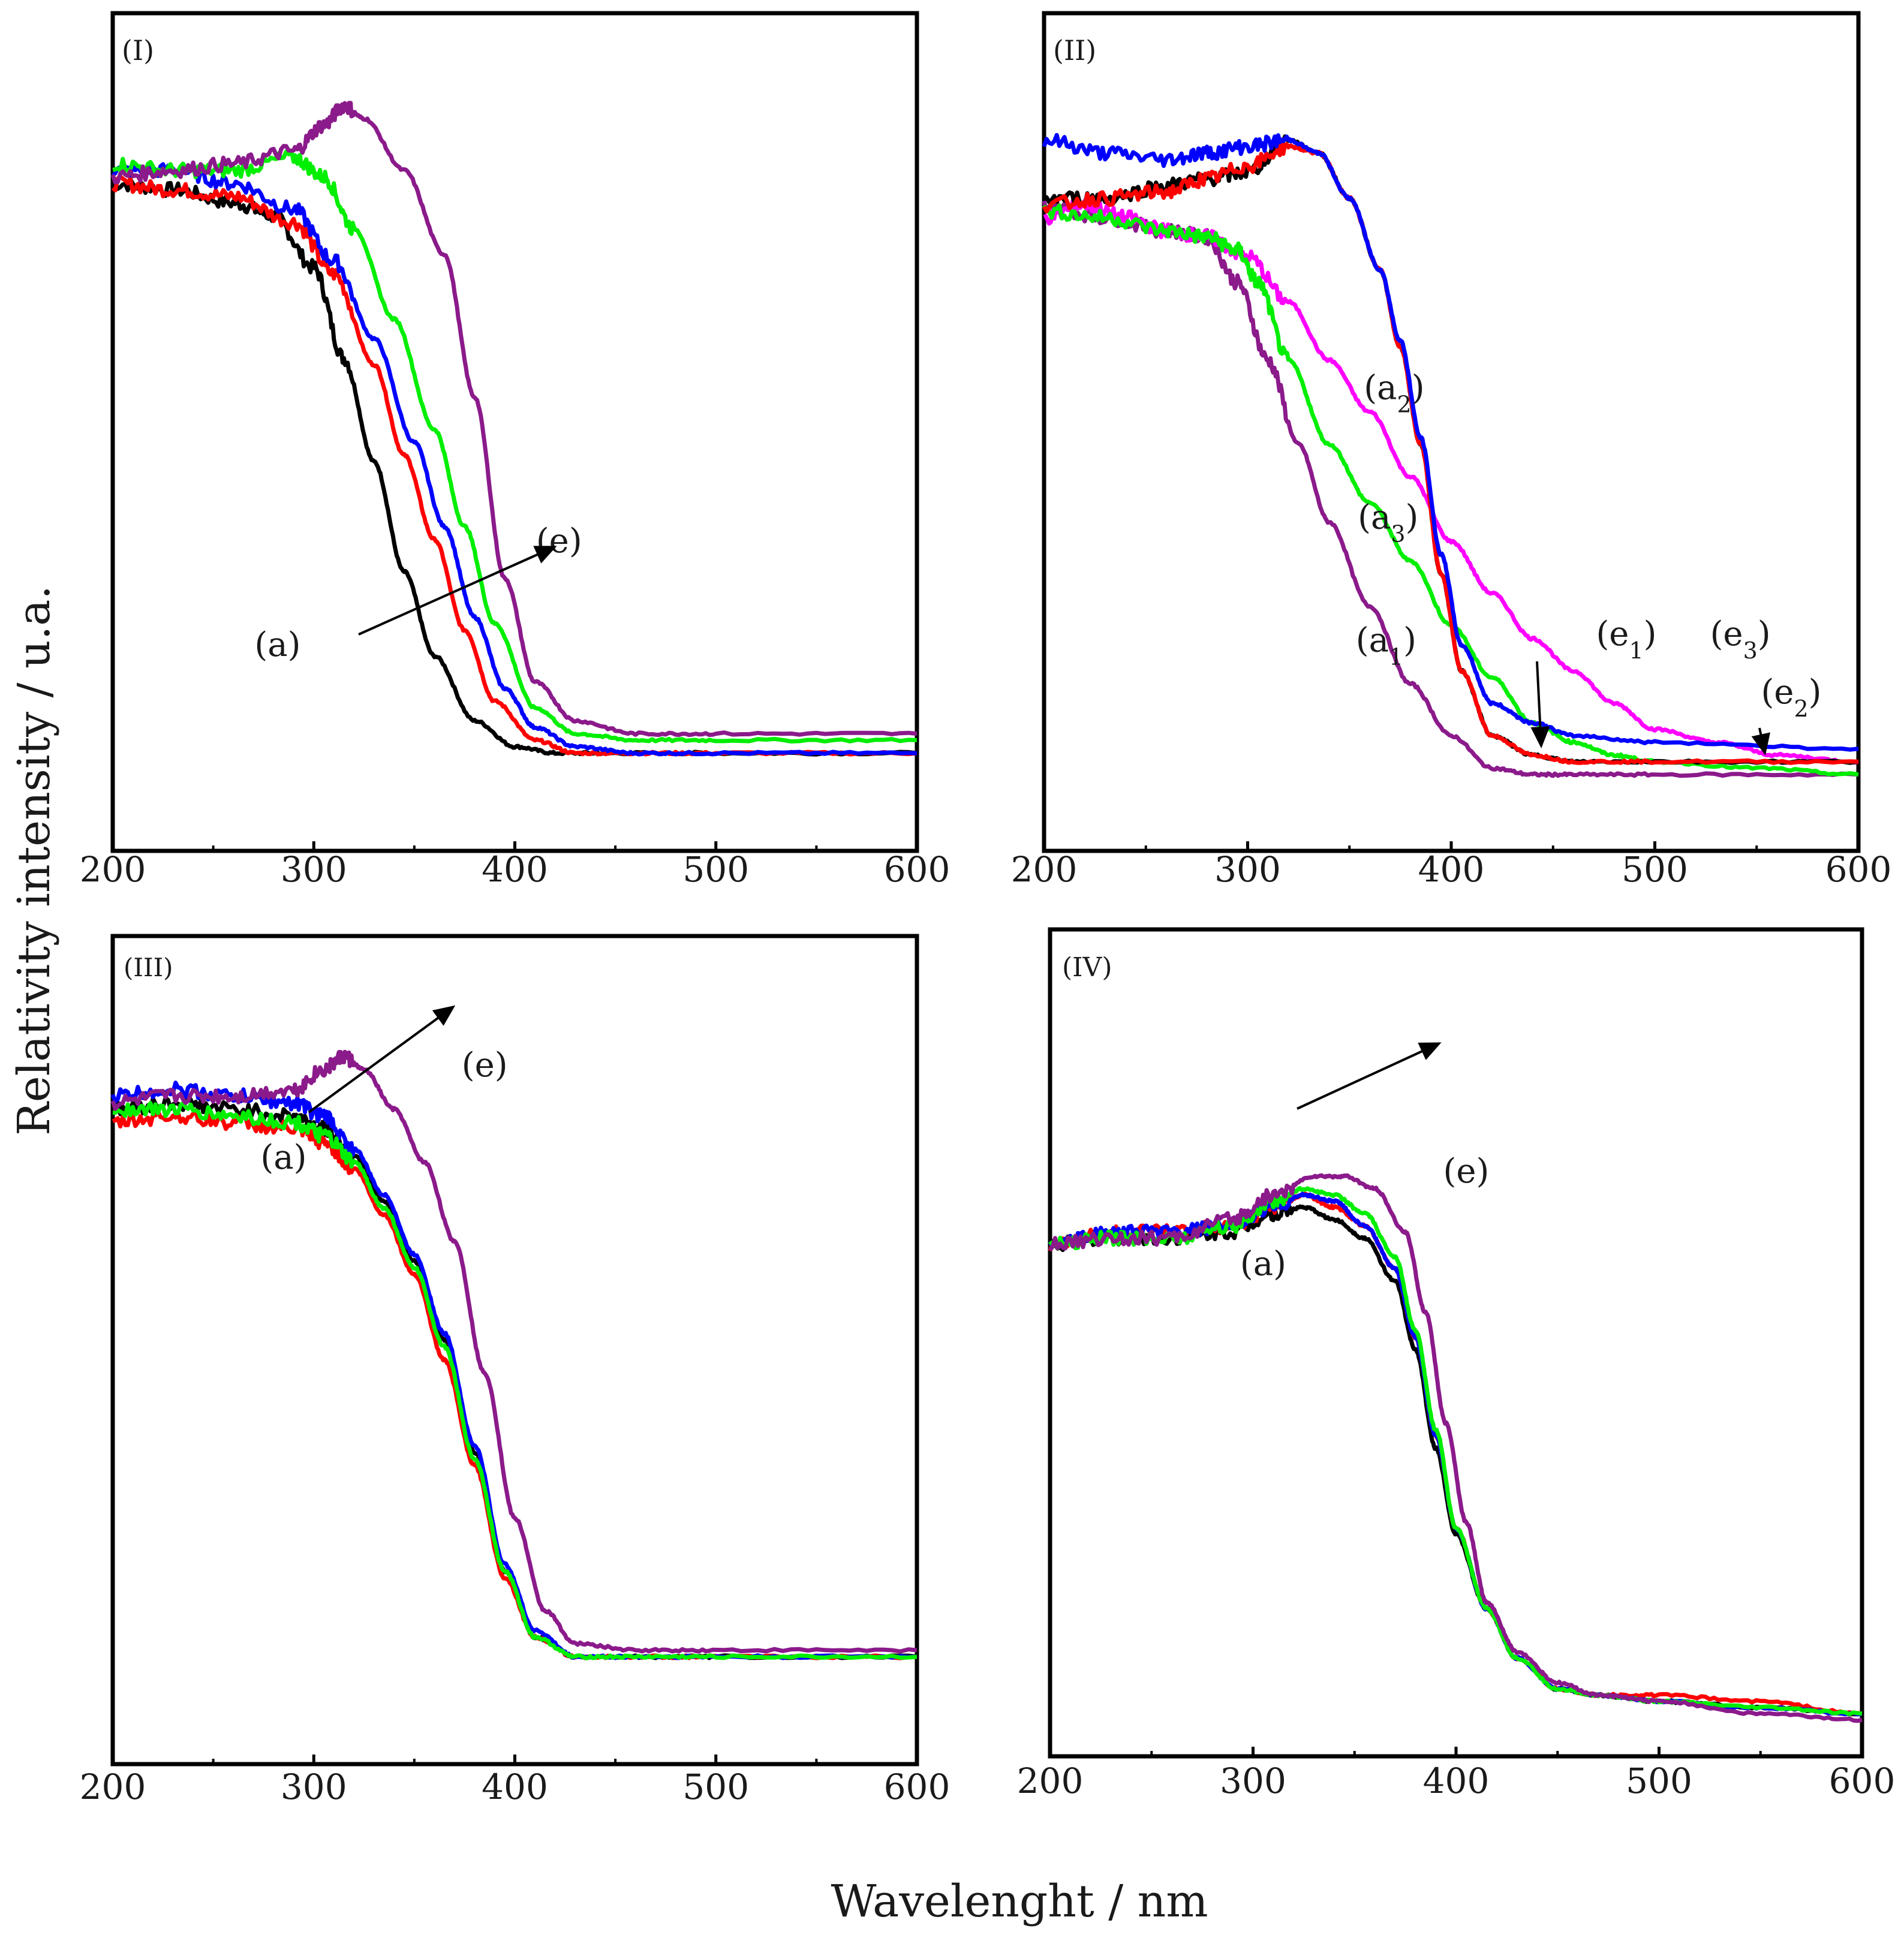 The image size is (1904, 1941). Describe the element at coordinates (485, 1065) in the screenshot. I see `panel-3-annotation: (e)` at that location.